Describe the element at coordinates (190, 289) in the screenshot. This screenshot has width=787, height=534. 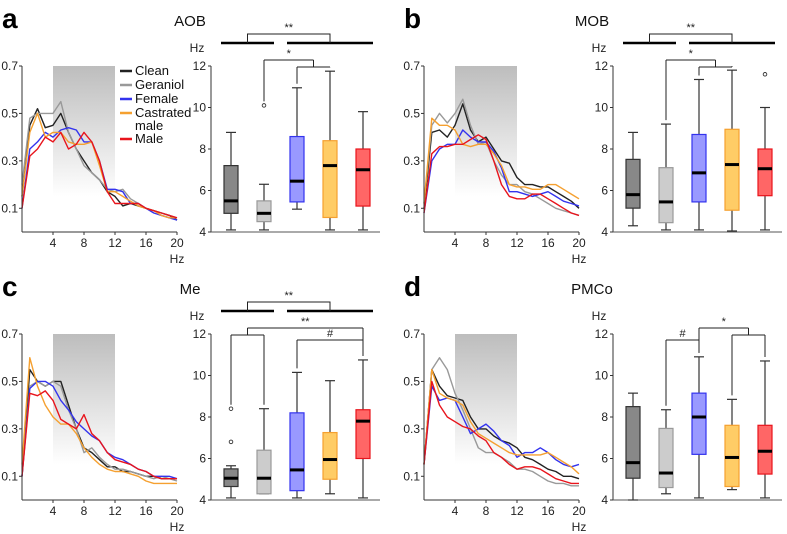
I see `panel-title: Me` at that location.